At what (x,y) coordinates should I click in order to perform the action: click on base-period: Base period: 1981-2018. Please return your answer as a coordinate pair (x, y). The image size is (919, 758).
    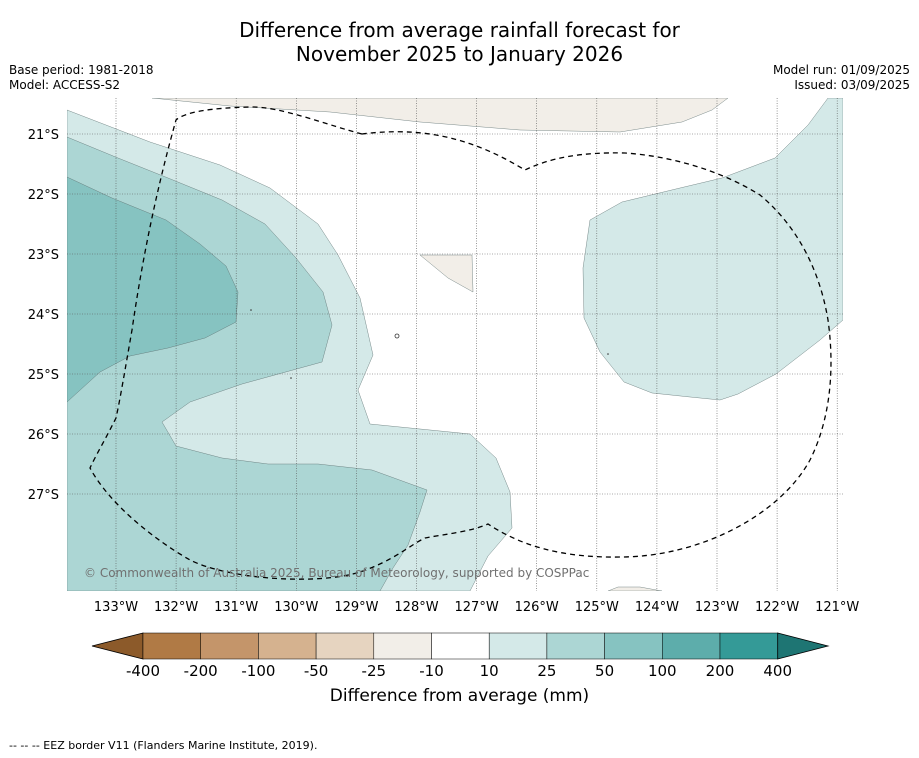
    Looking at the image, I should click on (81, 70).